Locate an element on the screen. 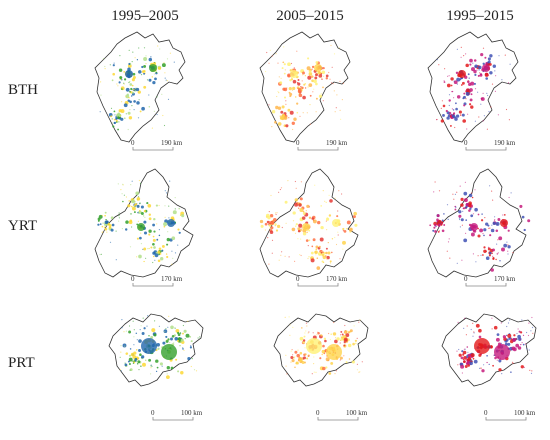 This screenshot has width=550, height=440. row-label-bth: BTH is located at coordinates (23, 90).